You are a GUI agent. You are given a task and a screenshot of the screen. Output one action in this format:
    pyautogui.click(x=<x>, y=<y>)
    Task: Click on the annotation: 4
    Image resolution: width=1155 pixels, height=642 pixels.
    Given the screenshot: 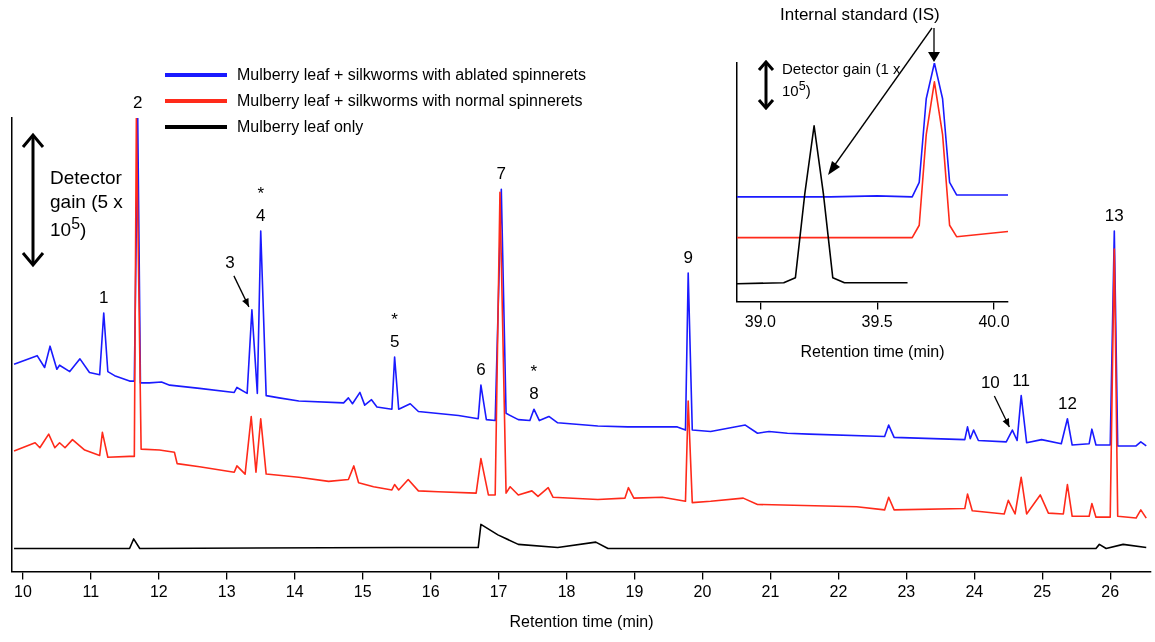 What is the action you would take?
    pyautogui.click(x=261, y=215)
    